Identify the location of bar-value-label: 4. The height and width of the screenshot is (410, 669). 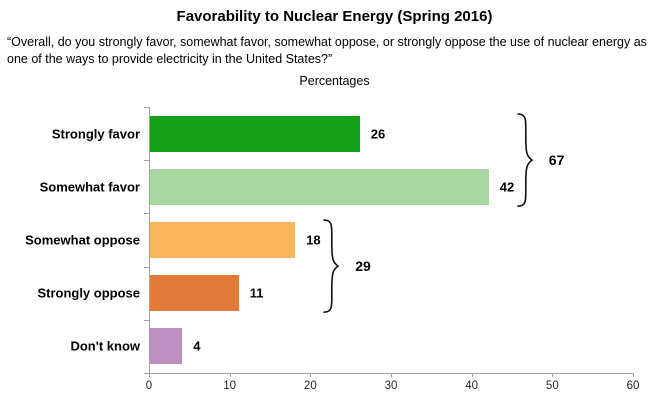
(197, 346).